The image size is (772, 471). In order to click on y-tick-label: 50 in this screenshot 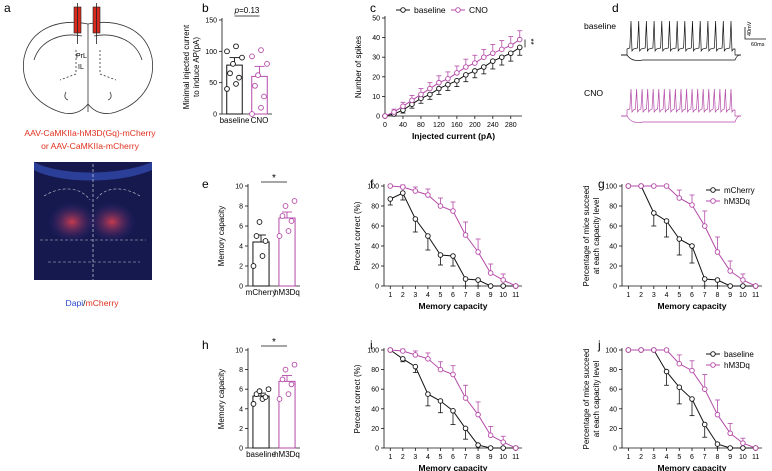, I will do `click(376, 19)`.